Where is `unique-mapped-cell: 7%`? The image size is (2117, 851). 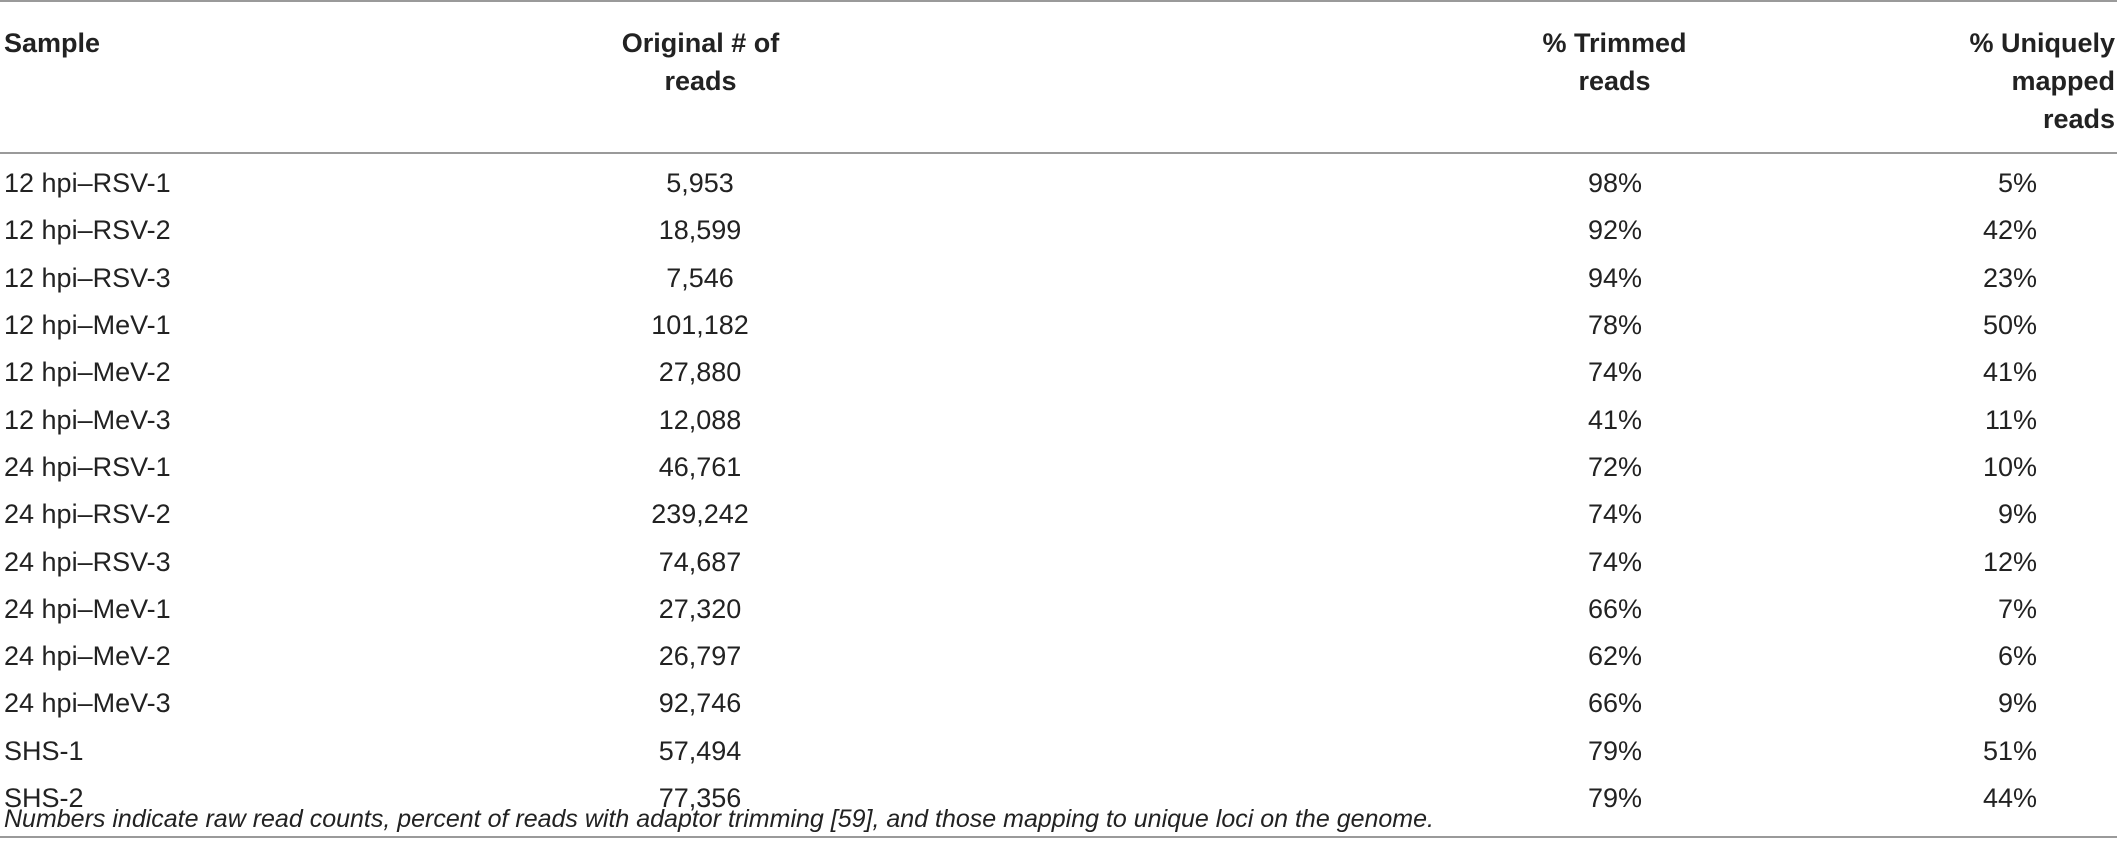
unique-mapped-cell: 7% is located at coordinates (2017, 608).